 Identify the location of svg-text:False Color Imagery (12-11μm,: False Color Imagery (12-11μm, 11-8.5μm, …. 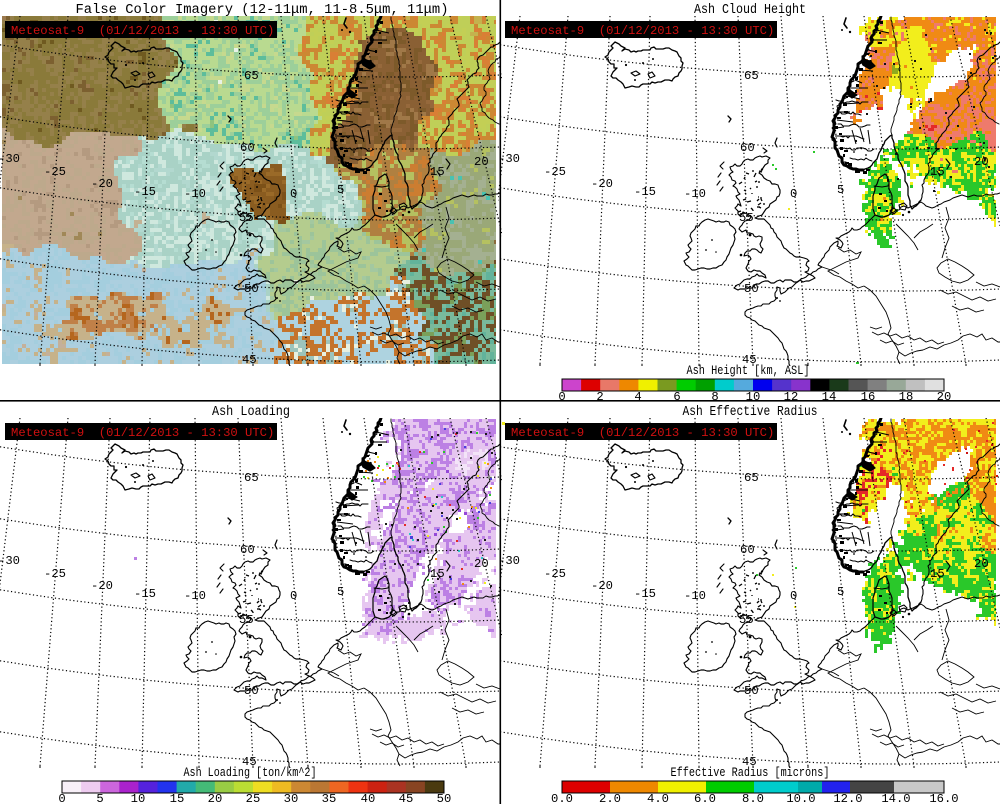
(262, 10).